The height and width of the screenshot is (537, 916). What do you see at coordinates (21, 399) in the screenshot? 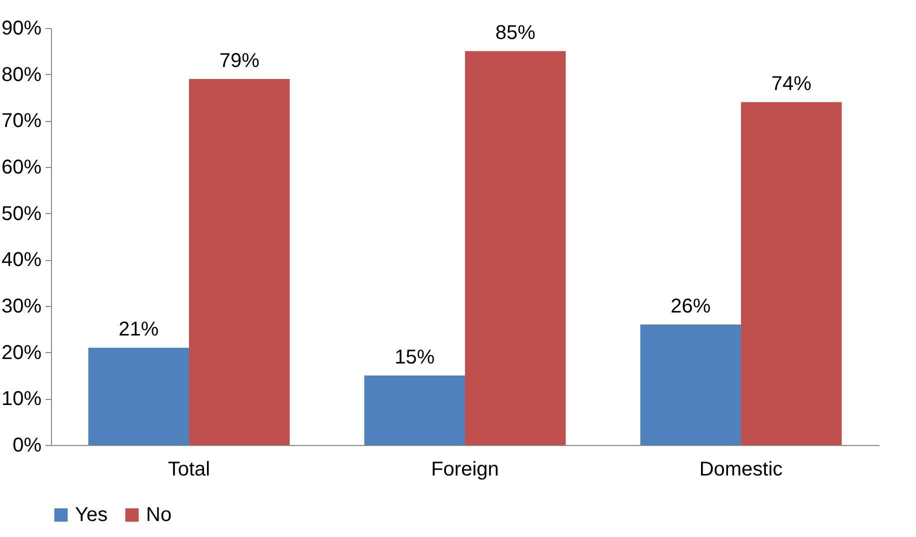
I see `y-tick-label: 10%` at bounding box center [21, 399].